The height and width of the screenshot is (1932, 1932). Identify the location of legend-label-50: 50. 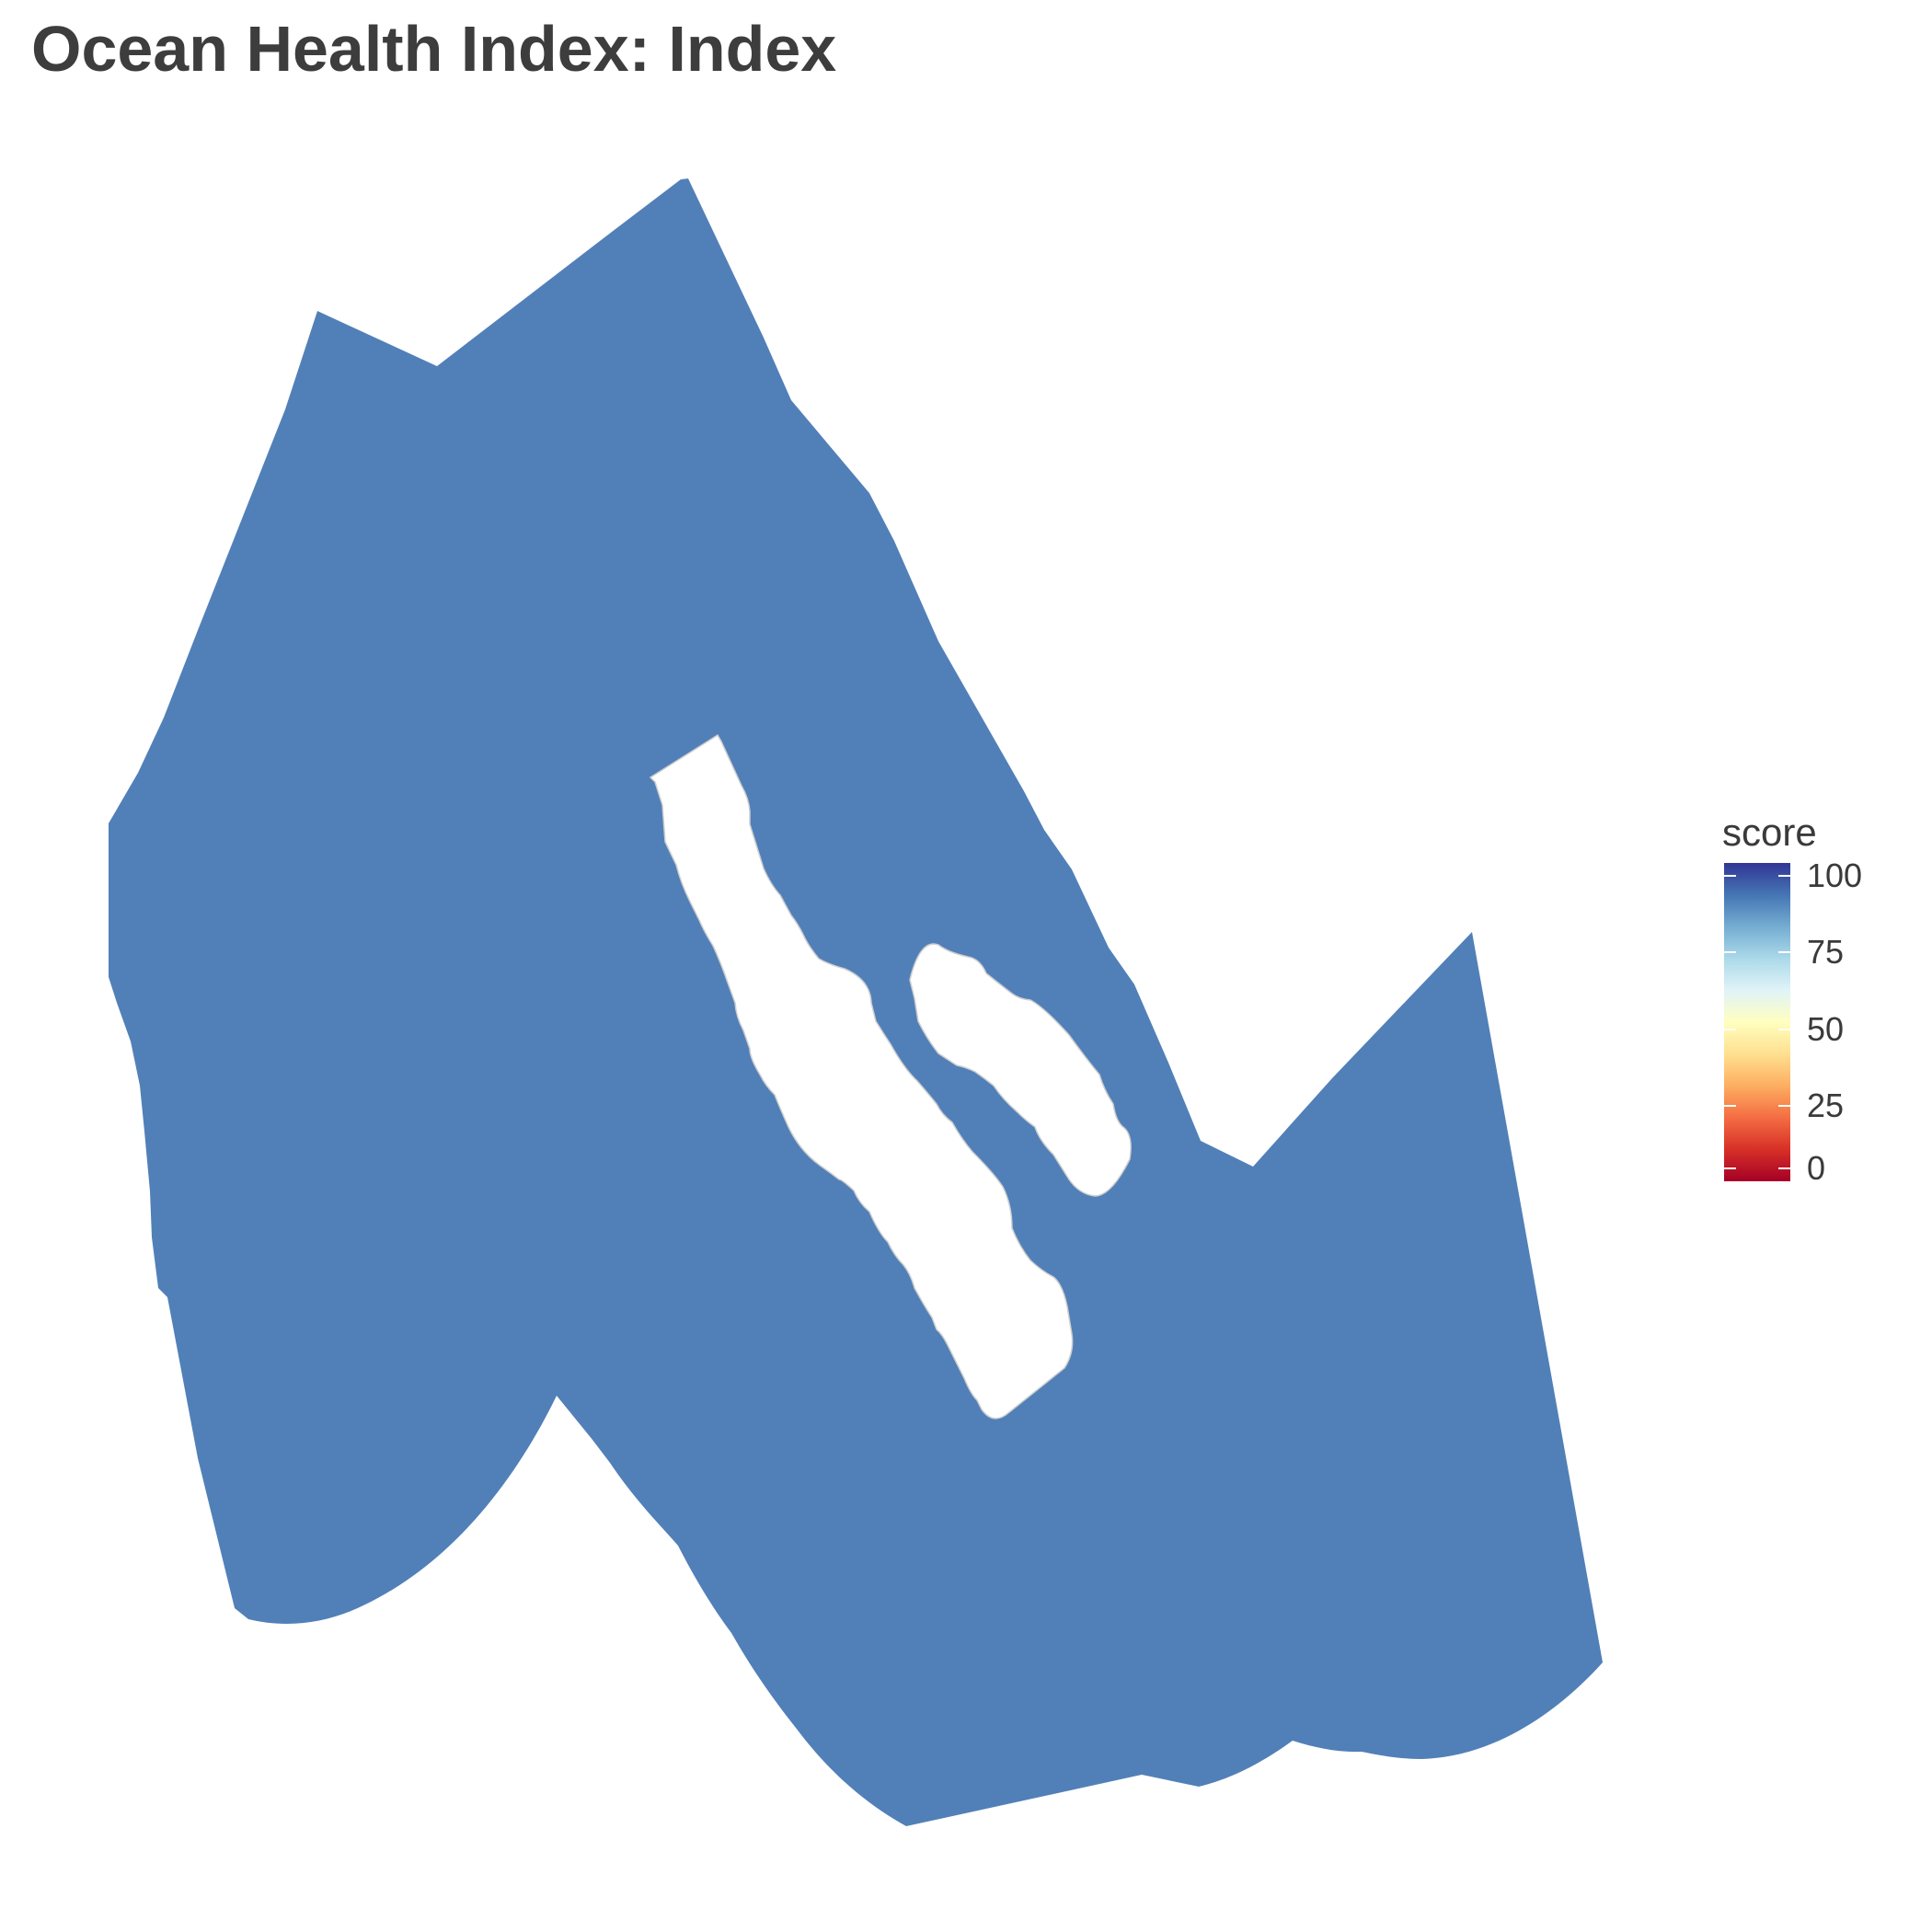
(1826, 1029).